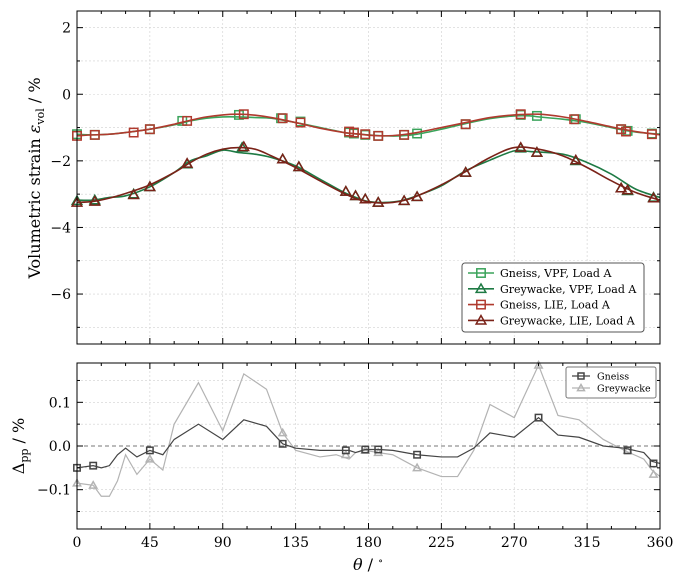  I want to click on strain-legend-frame, so click(553, 297).